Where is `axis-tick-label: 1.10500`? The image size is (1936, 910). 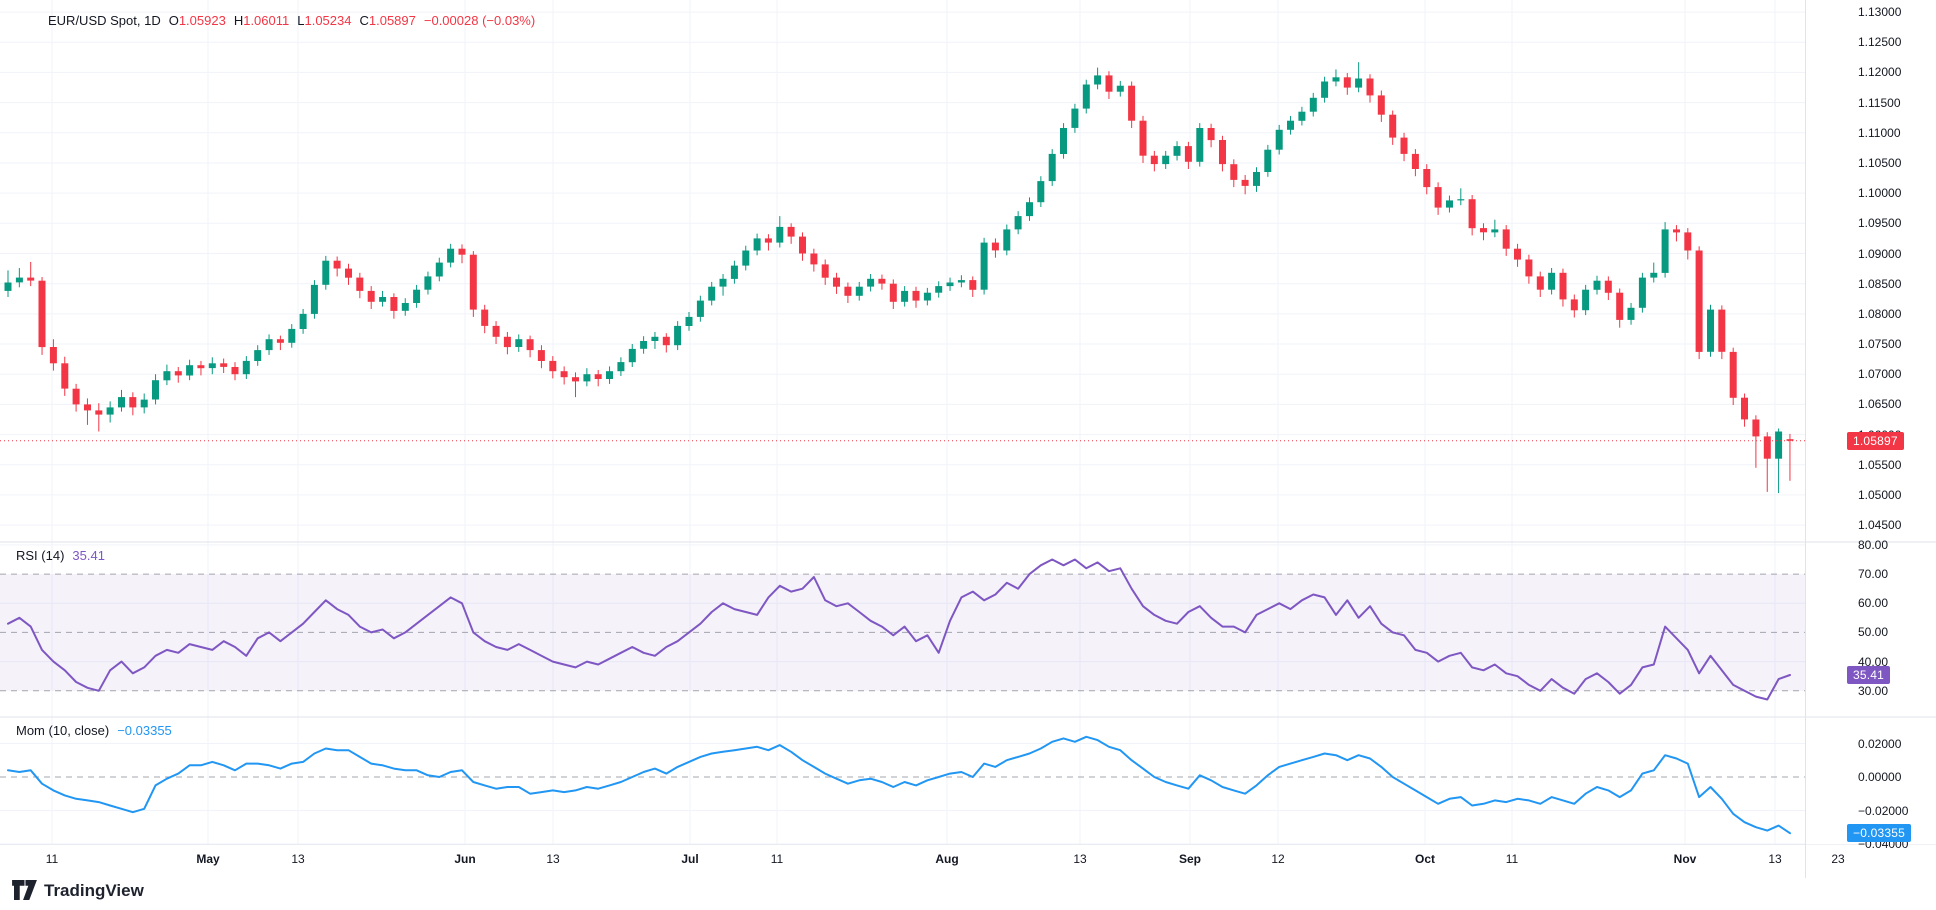
axis-tick-label: 1.10500 is located at coordinates (1880, 163).